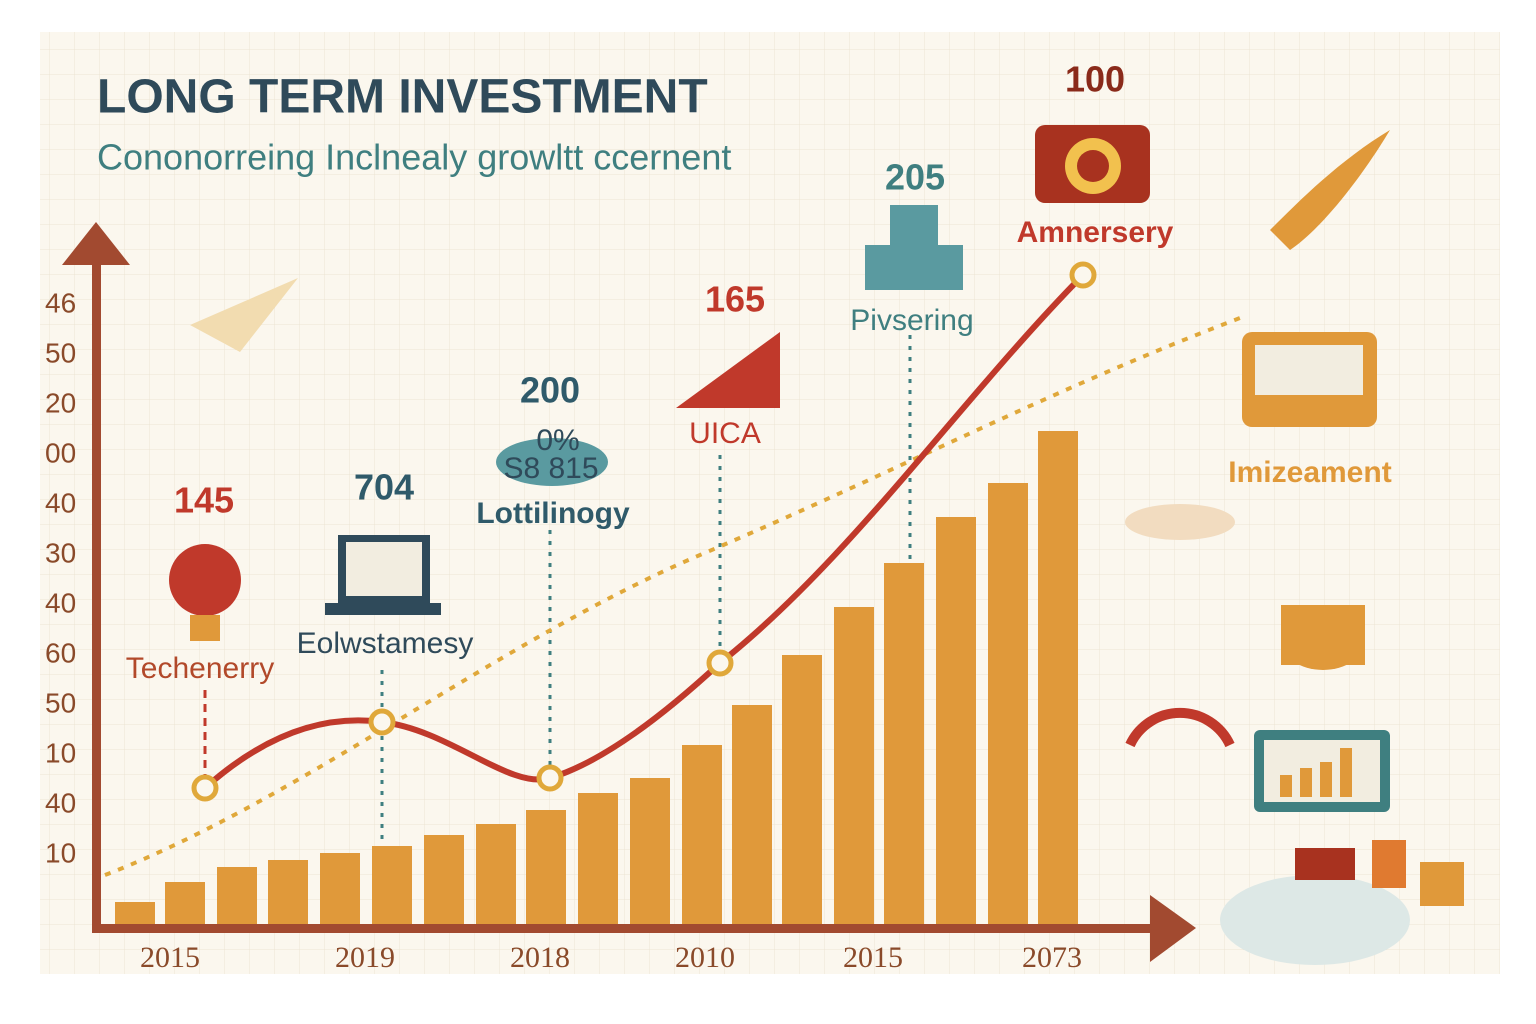 The width and height of the screenshot is (1536, 1024). What do you see at coordinates (550, 468) in the screenshot?
I see `badge-text: S8 815` at bounding box center [550, 468].